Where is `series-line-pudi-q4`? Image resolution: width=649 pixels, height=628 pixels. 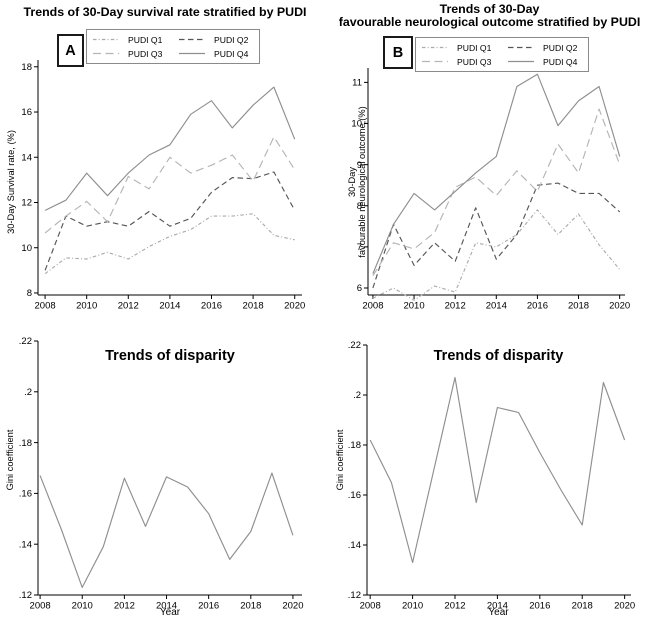
series-line-pudi-q4 is located at coordinates (170, 148).